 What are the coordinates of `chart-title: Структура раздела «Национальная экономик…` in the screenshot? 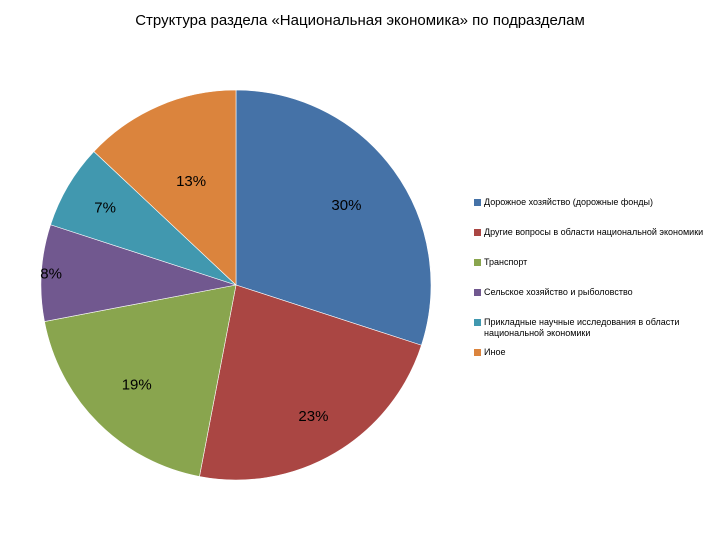 It's located at (360, 20).